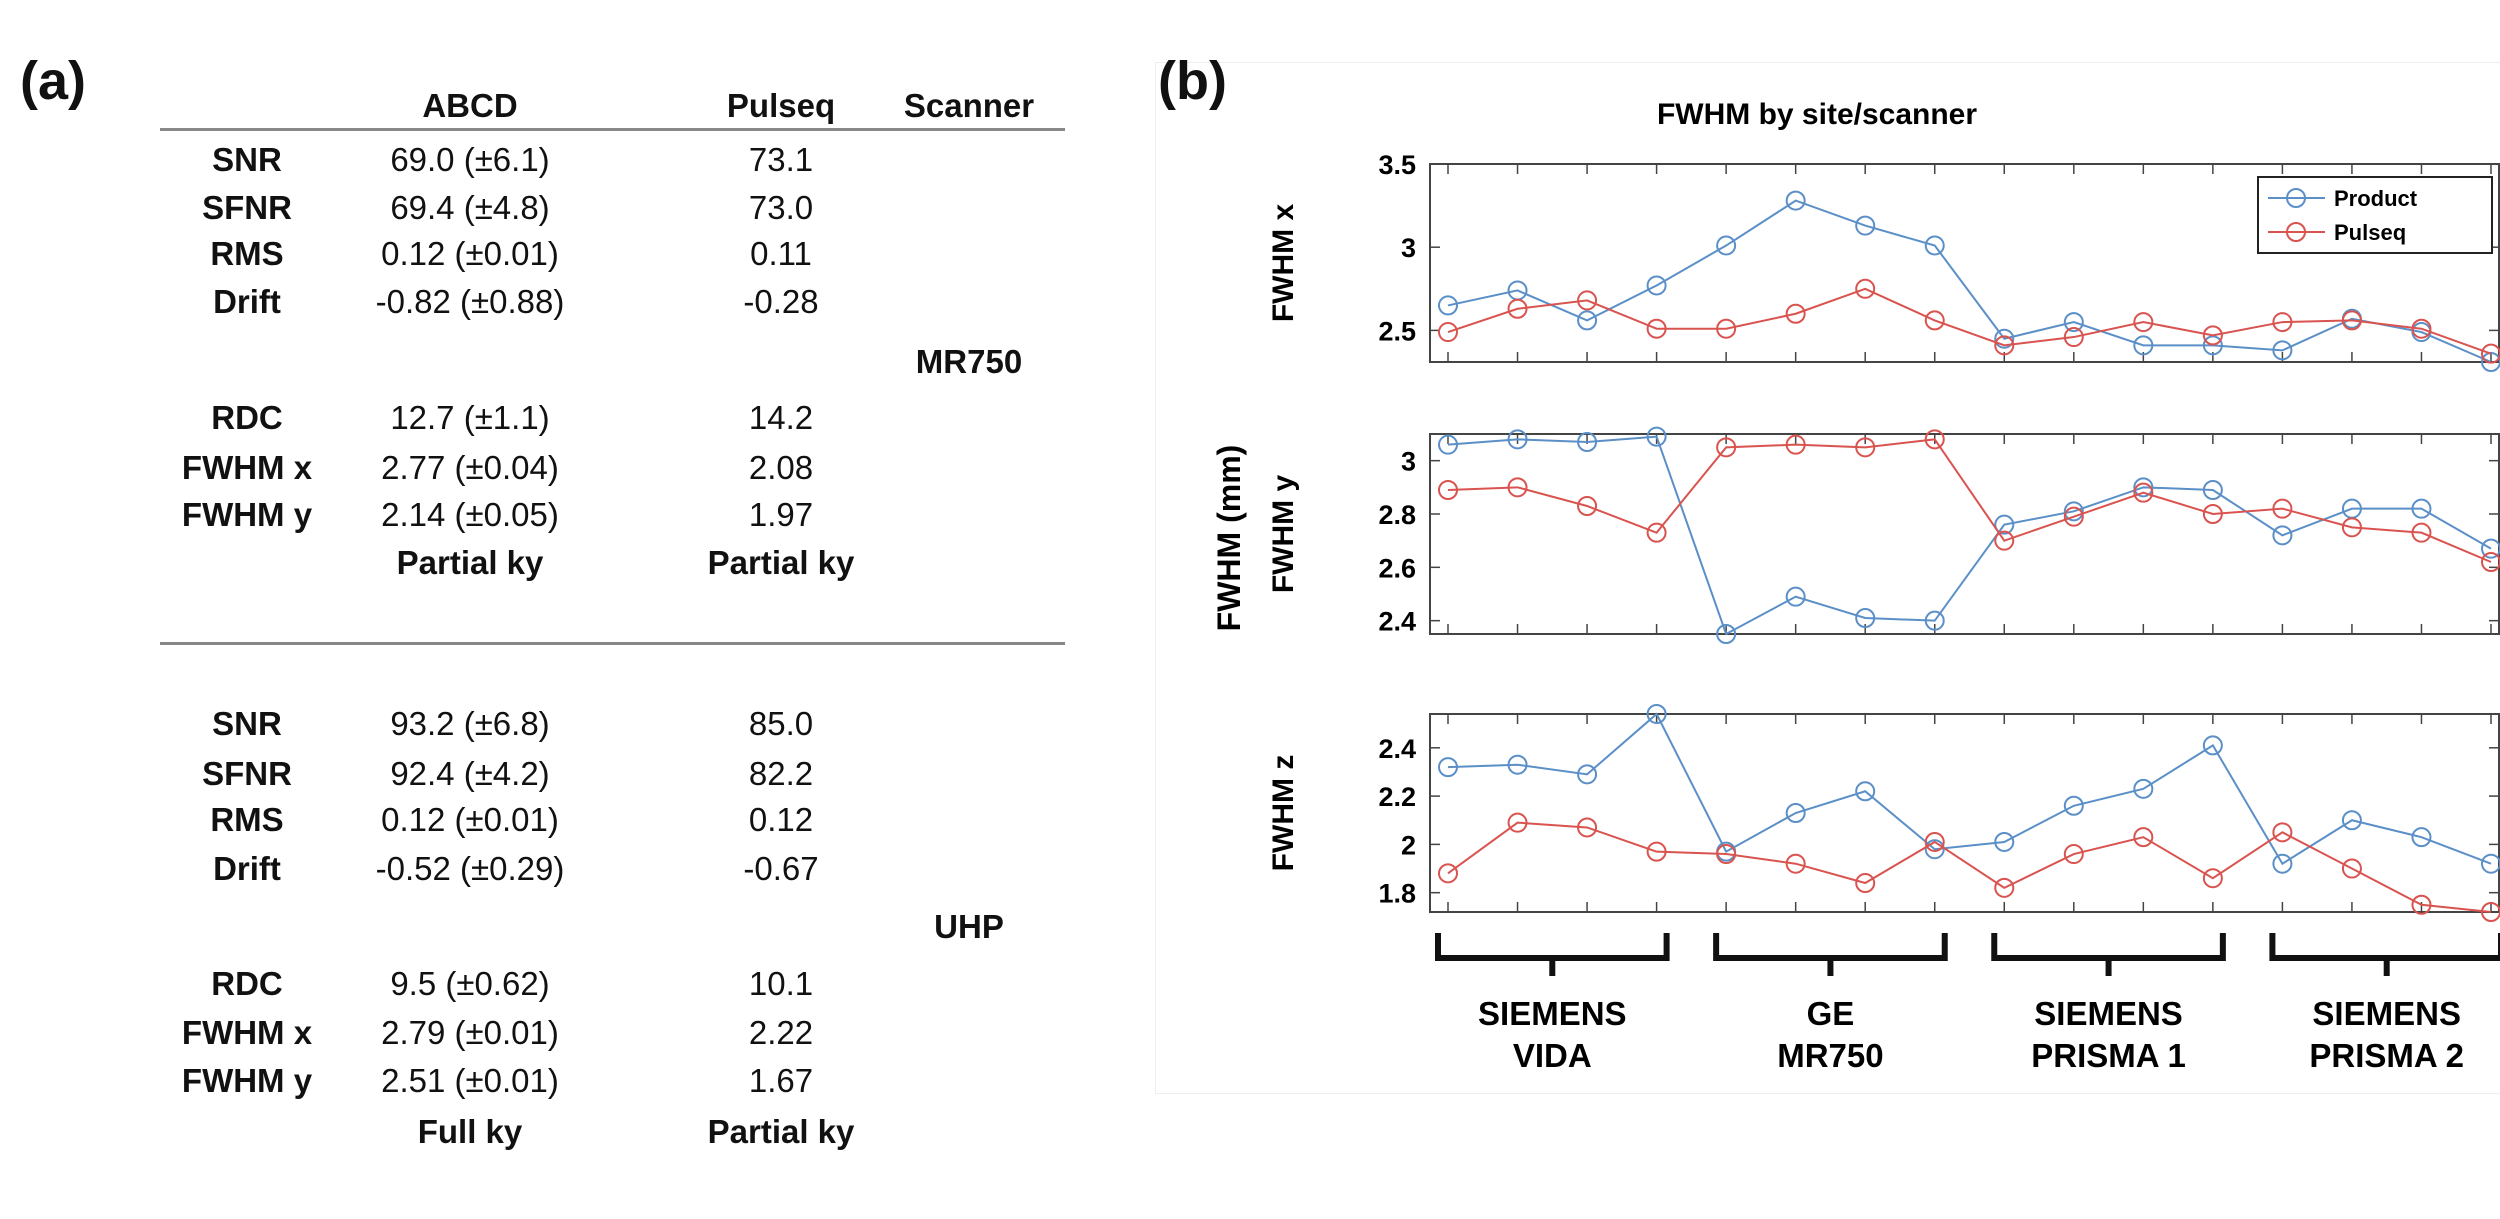  I want to click on metric-label: RDC, so click(247, 983).